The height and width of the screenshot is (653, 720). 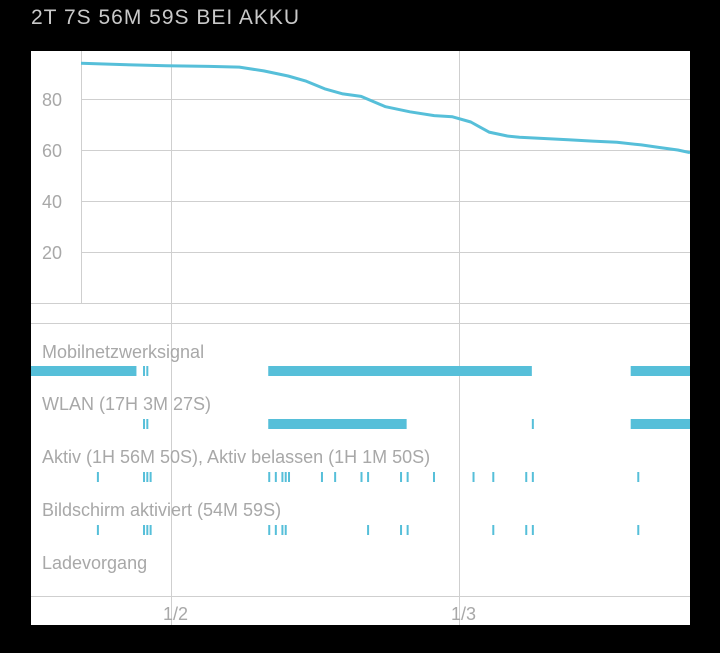 What do you see at coordinates (94, 563) in the screenshot?
I see `status-row-label: Ladevorgang` at bounding box center [94, 563].